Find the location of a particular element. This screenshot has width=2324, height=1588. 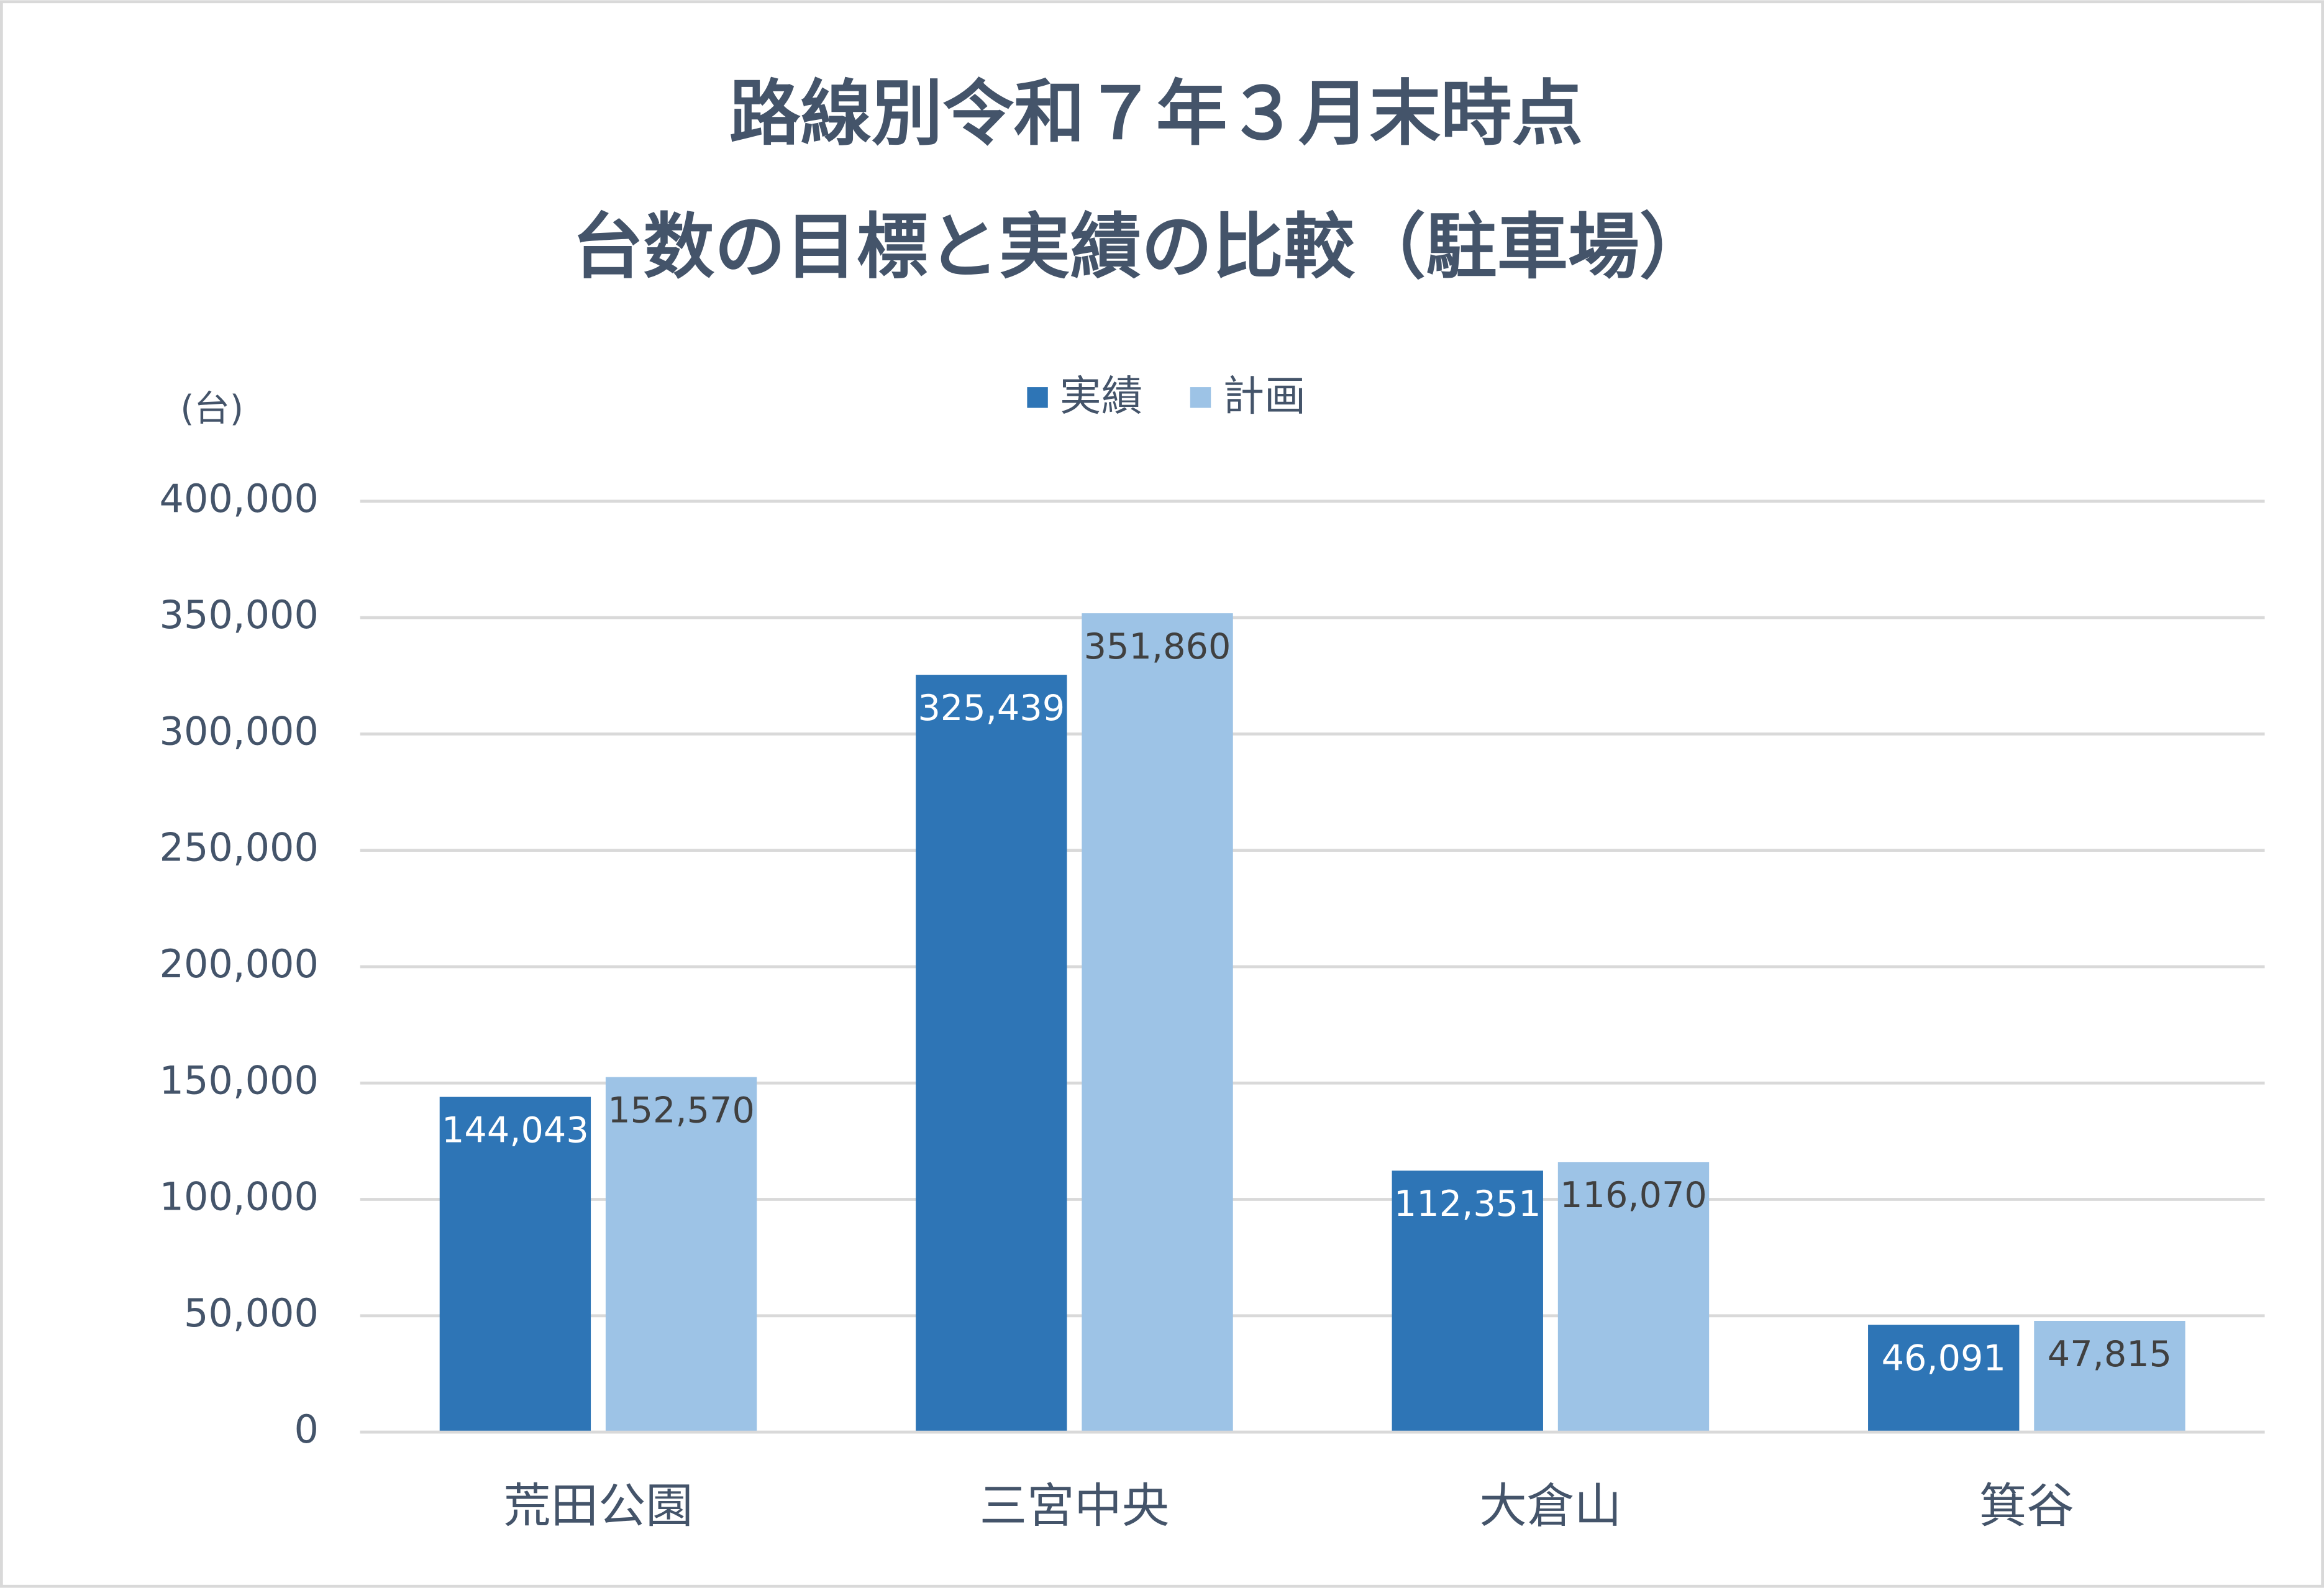

y-tick-label: 200,000 is located at coordinates (239, 964).